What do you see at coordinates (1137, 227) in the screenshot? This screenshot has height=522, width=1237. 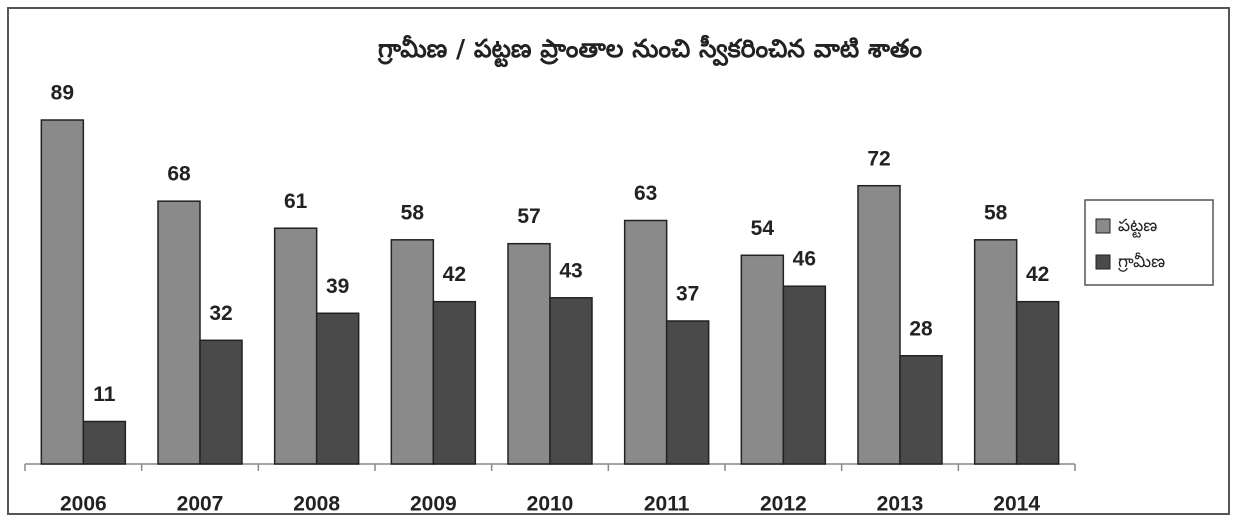 I see `legend-label: పట్టణ` at bounding box center [1137, 227].